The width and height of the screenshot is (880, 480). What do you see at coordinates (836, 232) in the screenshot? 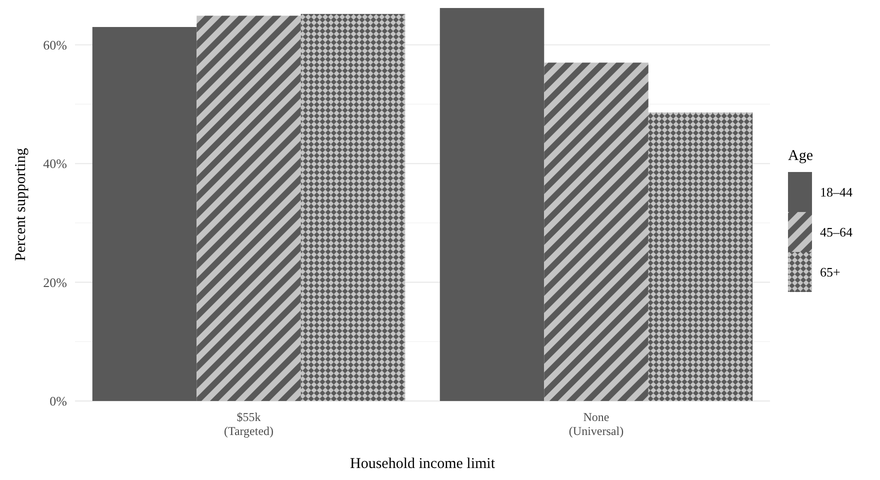
I see `text: 45–64` at bounding box center [836, 232].